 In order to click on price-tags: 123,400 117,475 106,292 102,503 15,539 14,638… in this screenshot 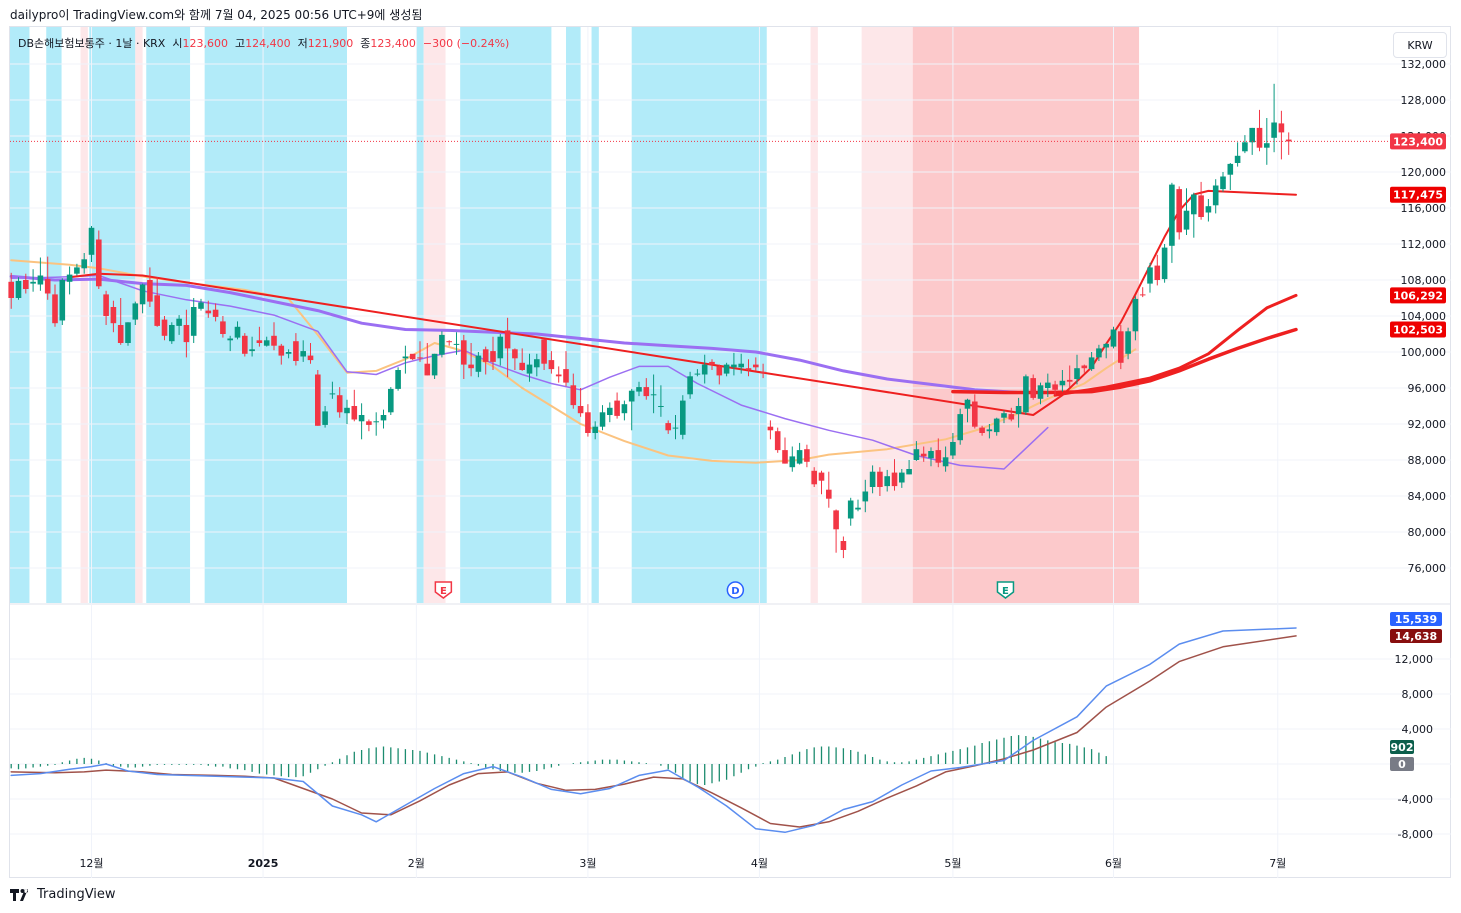, I will do `click(1418, 452)`.